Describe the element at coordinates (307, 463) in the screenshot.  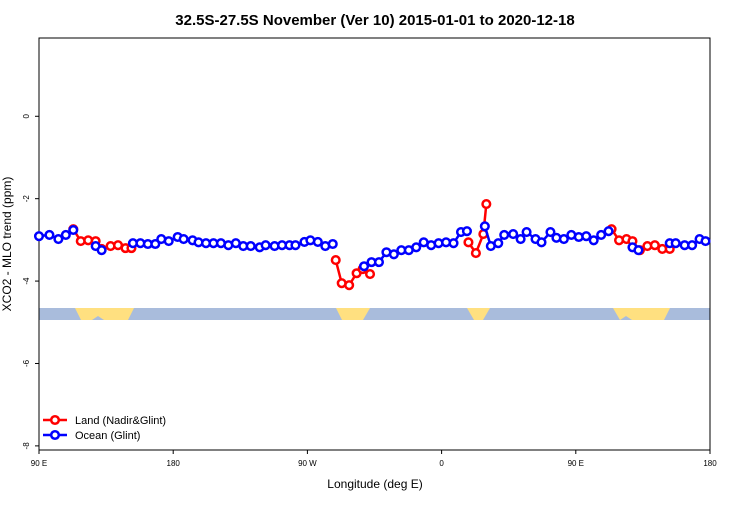
I see `x-tick-label: 90 W` at that location.